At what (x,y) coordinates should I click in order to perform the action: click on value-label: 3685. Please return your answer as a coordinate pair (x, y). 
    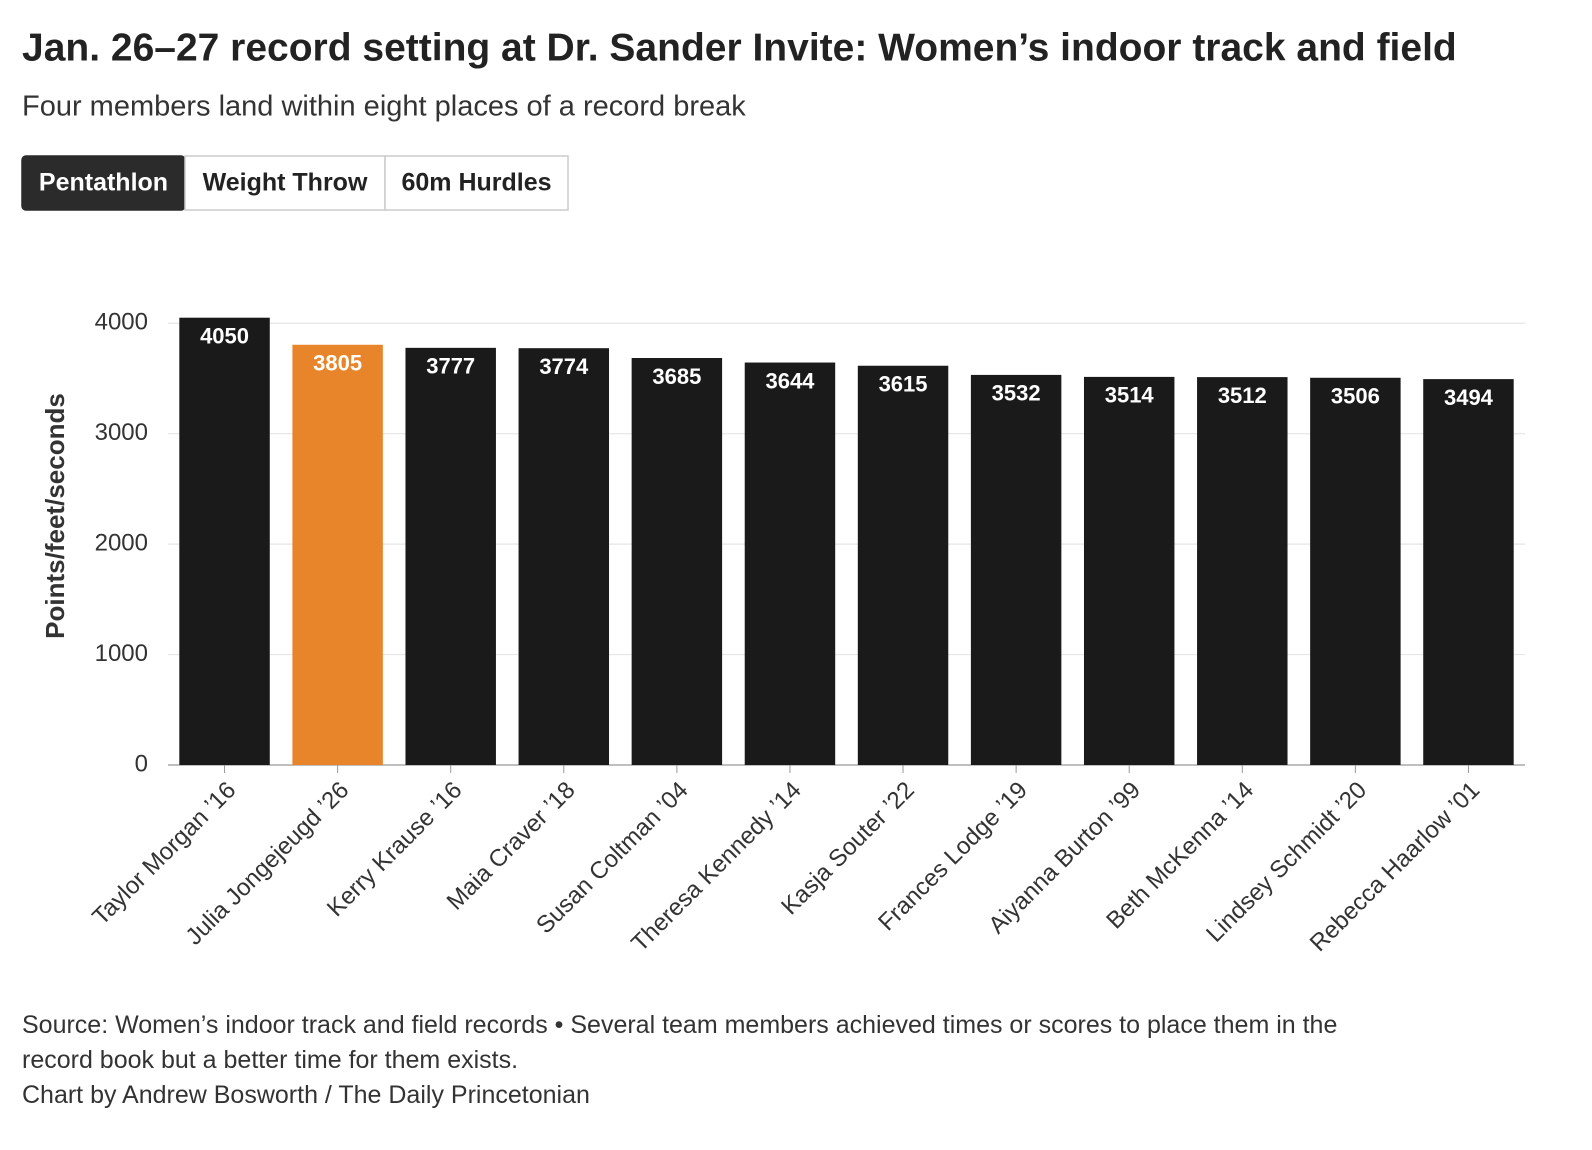
    Looking at the image, I should click on (676, 376).